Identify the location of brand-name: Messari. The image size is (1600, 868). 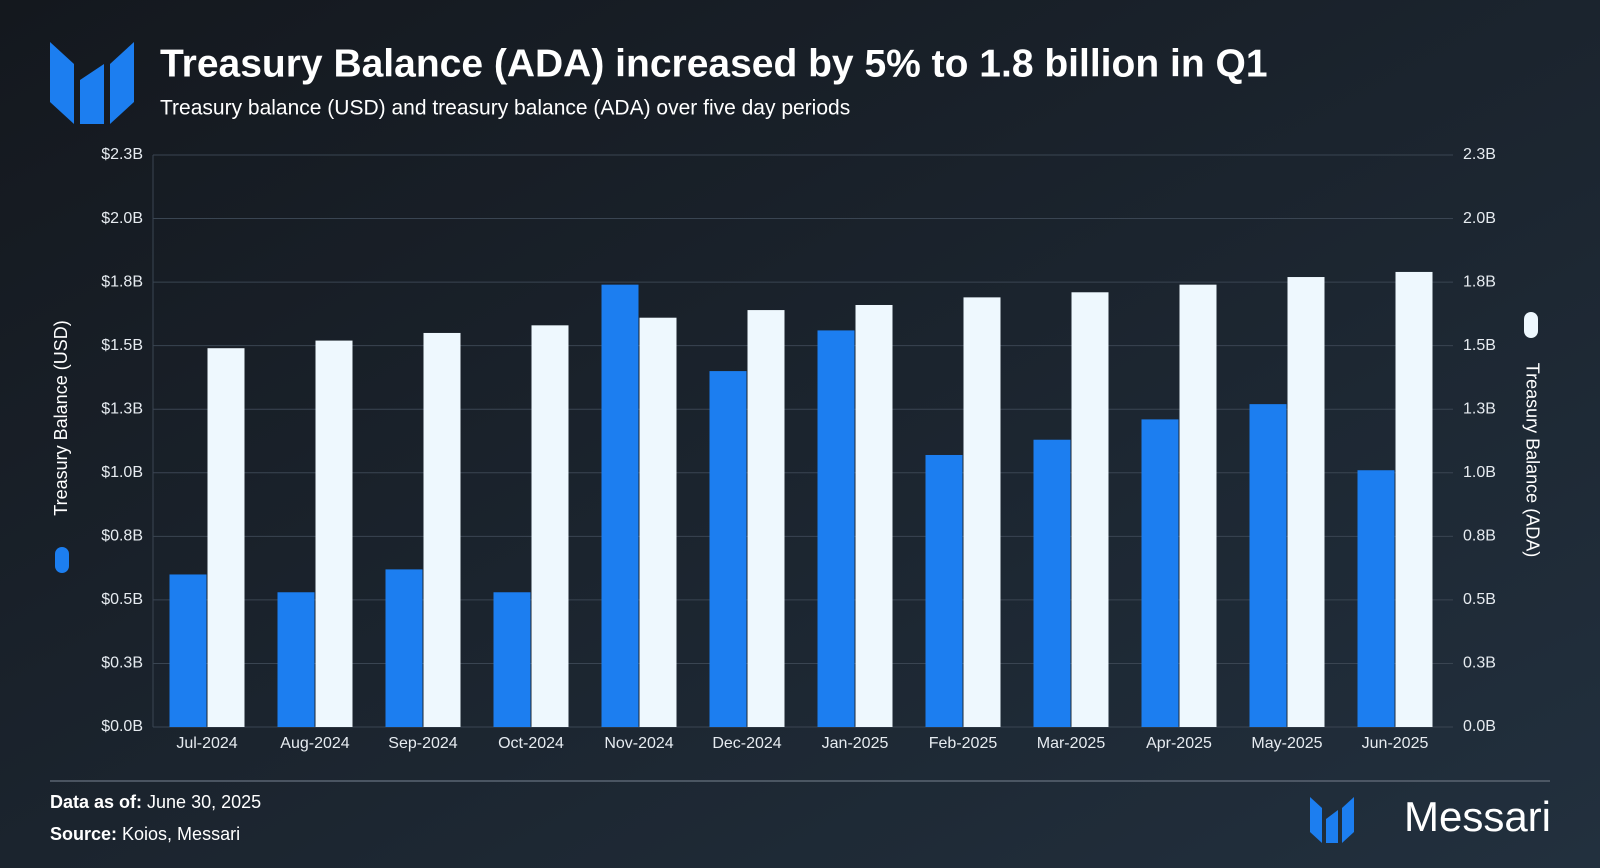
(1477, 816).